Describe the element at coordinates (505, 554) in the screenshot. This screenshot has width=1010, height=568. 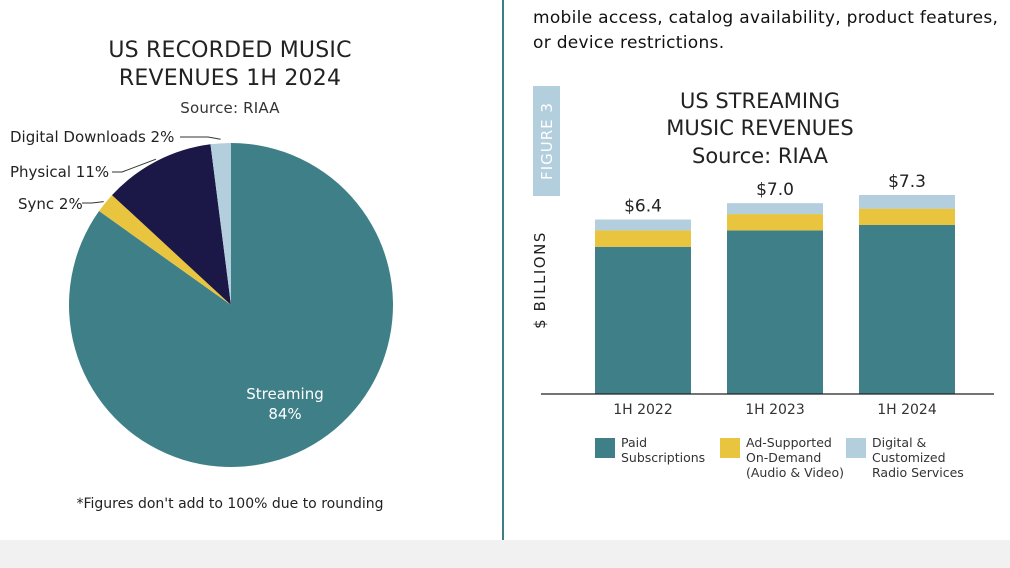
I see `bottom-bar` at that location.